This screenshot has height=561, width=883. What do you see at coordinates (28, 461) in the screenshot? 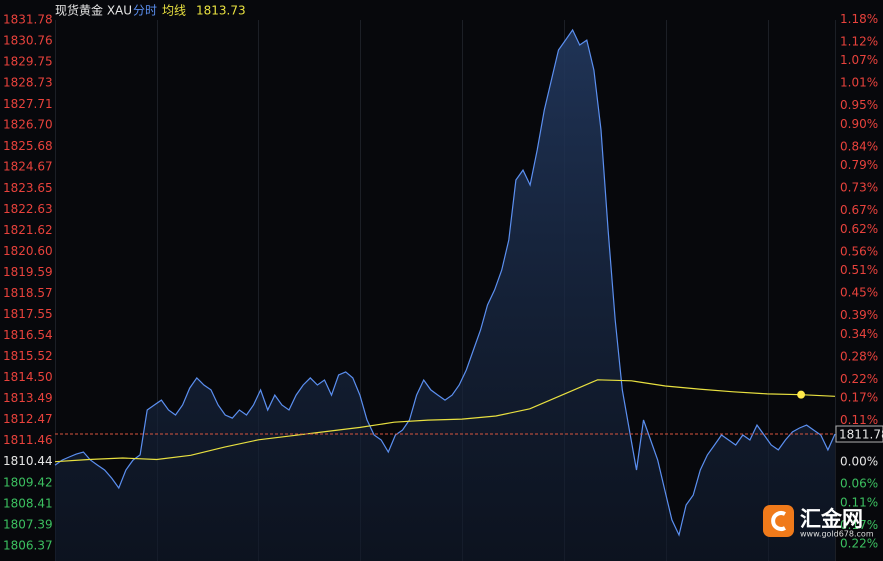
I see `y-tick-label: 1810.44` at bounding box center [28, 461].